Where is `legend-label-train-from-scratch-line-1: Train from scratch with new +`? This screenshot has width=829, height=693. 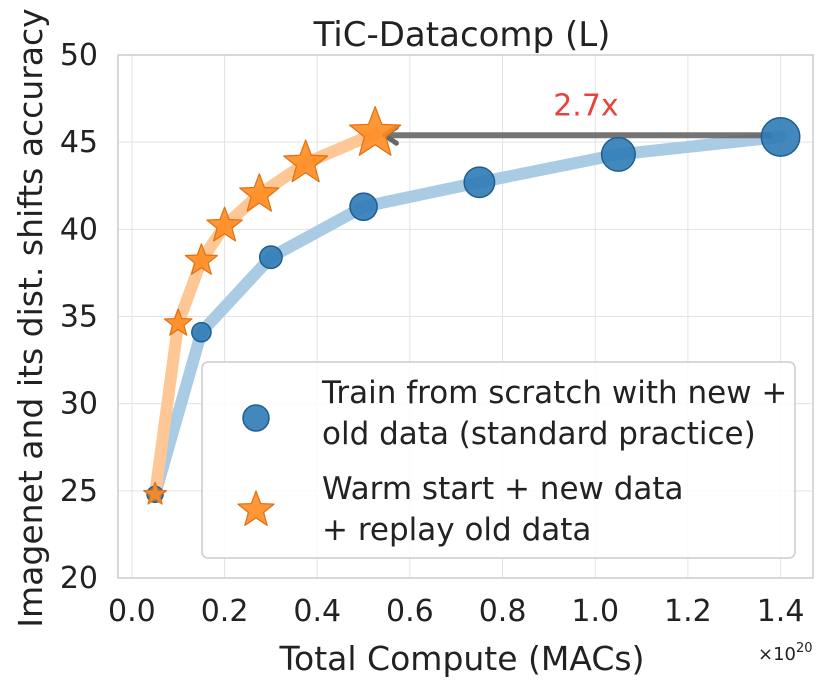 legend-label-train-from-scratch-line-1: Train from scratch with new + is located at coordinates (554, 393).